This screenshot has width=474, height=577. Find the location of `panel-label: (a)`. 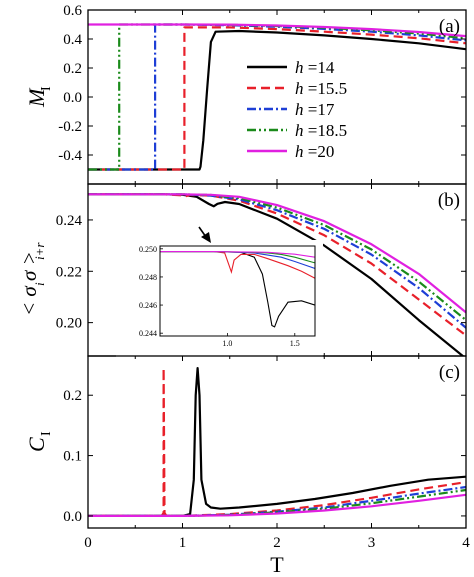

panel-label: (a) is located at coordinates (449, 26).